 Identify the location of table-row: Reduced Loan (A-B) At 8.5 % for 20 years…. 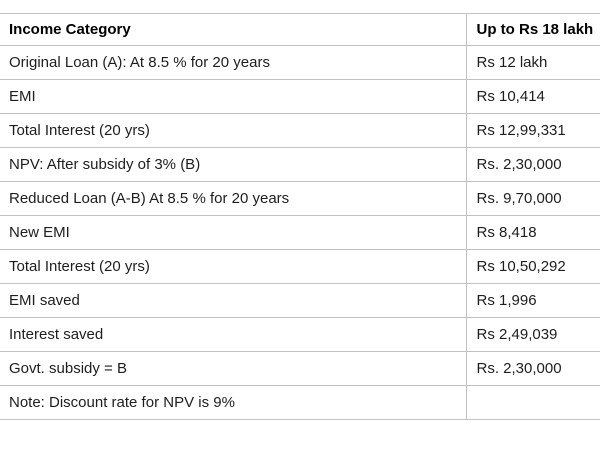
(300, 198).